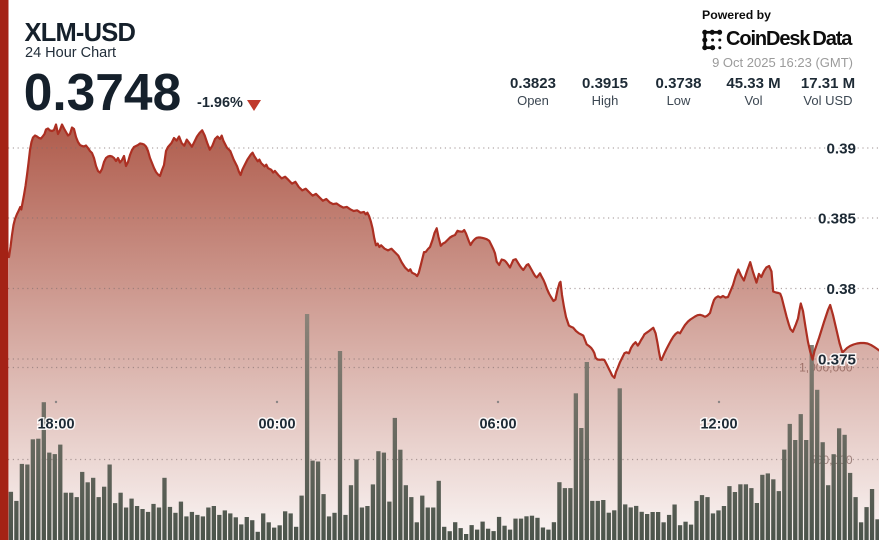  I want to click on svg-text: 00:00, so click(276, 424).